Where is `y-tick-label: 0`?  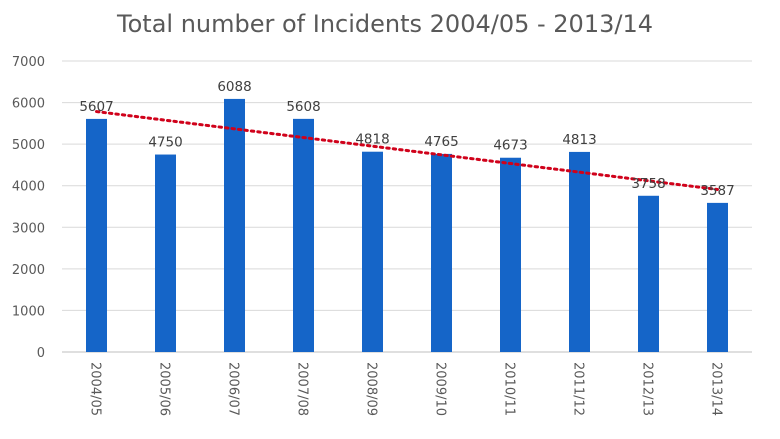
y-tick-label: 0 is located at coordinates (41, 353).